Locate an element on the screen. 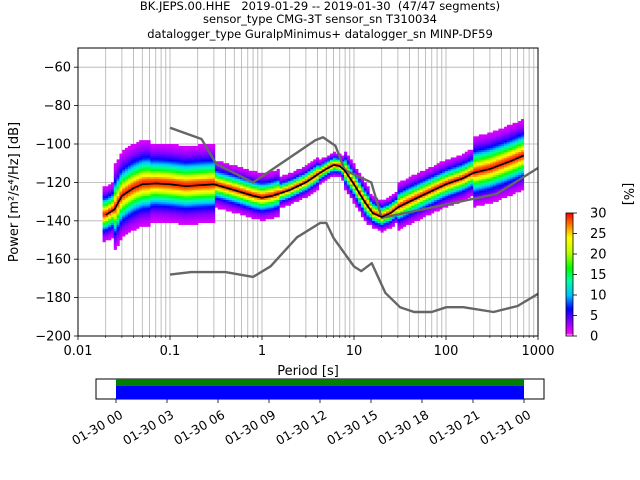  y-tick-label: −100 is located at coordinates (53, 145).